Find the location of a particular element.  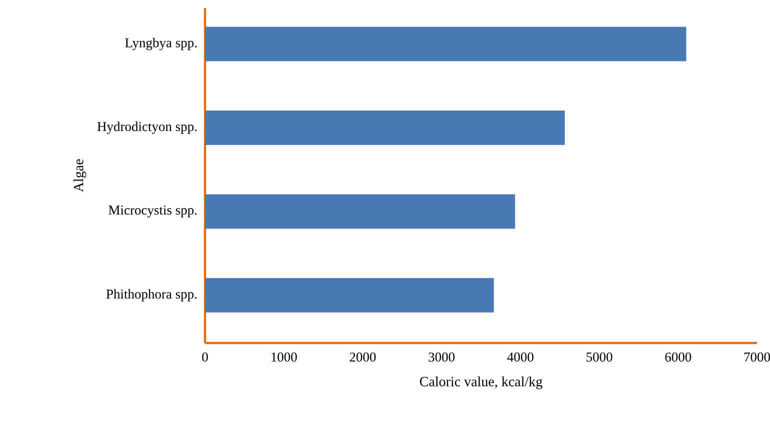

y-axis-title: Algae is located at coordinates (79, 175).